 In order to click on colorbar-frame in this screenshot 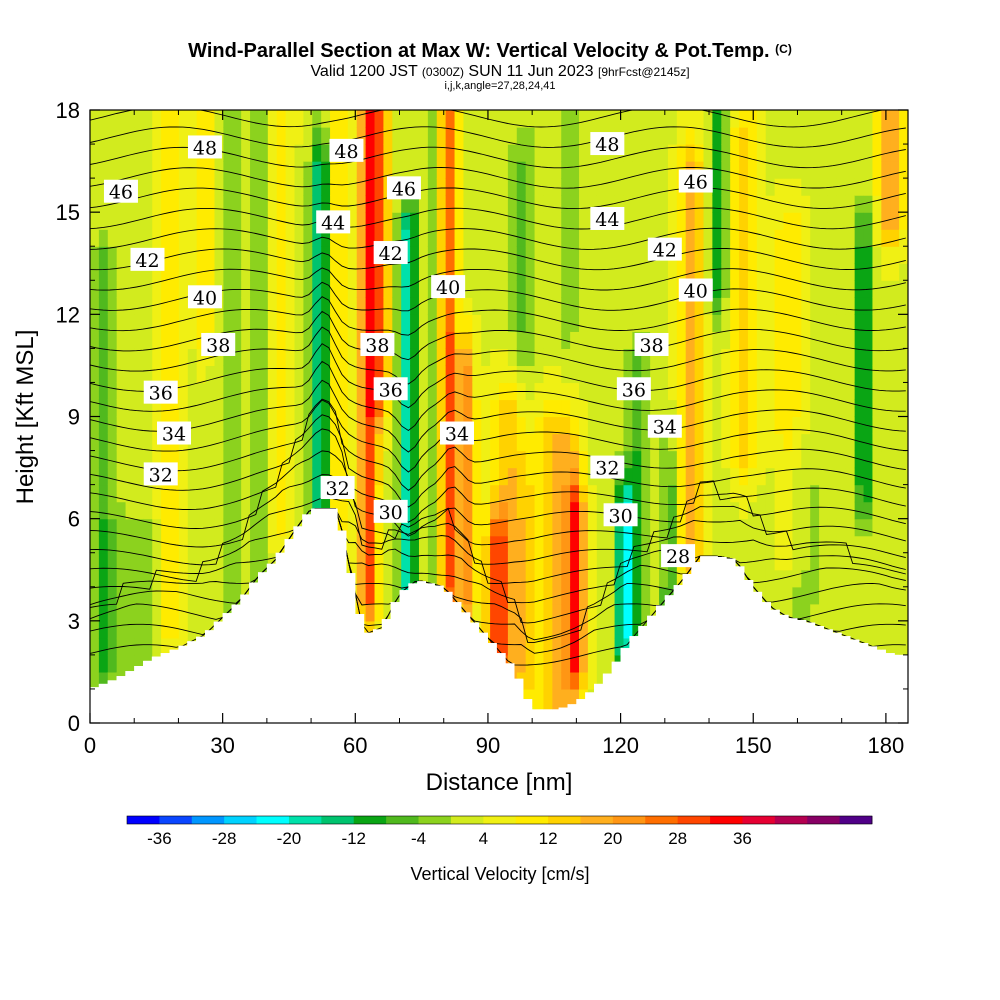, I will do `click(499, 820)`.